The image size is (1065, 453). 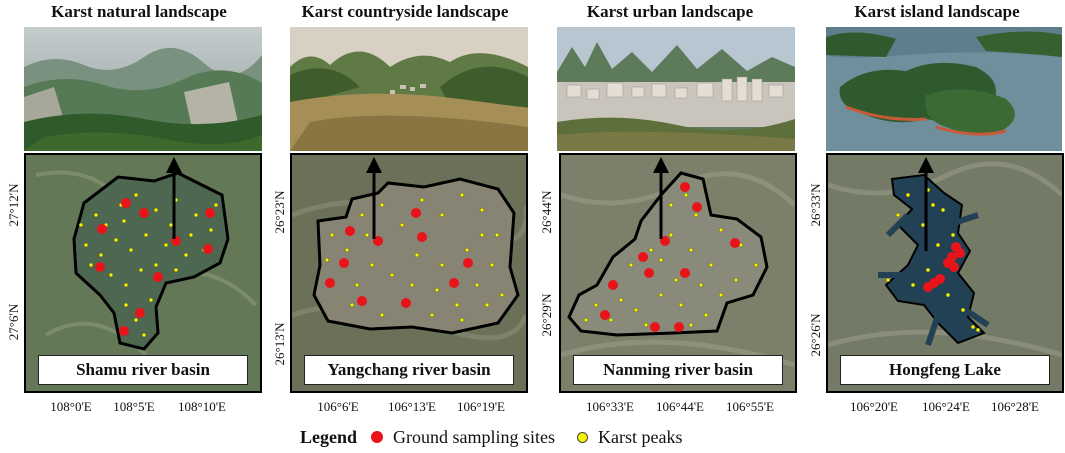 What do you see at coordinates (139, 11) in the screenshot?
I see `panel-title: Karst natural landscape` at bounding box center [139, 11].